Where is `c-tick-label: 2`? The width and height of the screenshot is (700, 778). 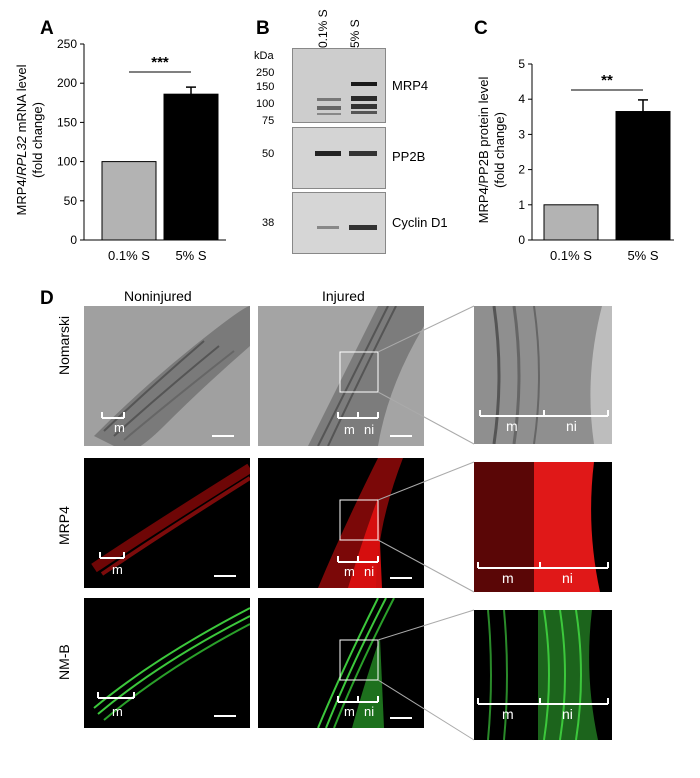 c-tick-label: 2 is located at coordinates (521, 170).